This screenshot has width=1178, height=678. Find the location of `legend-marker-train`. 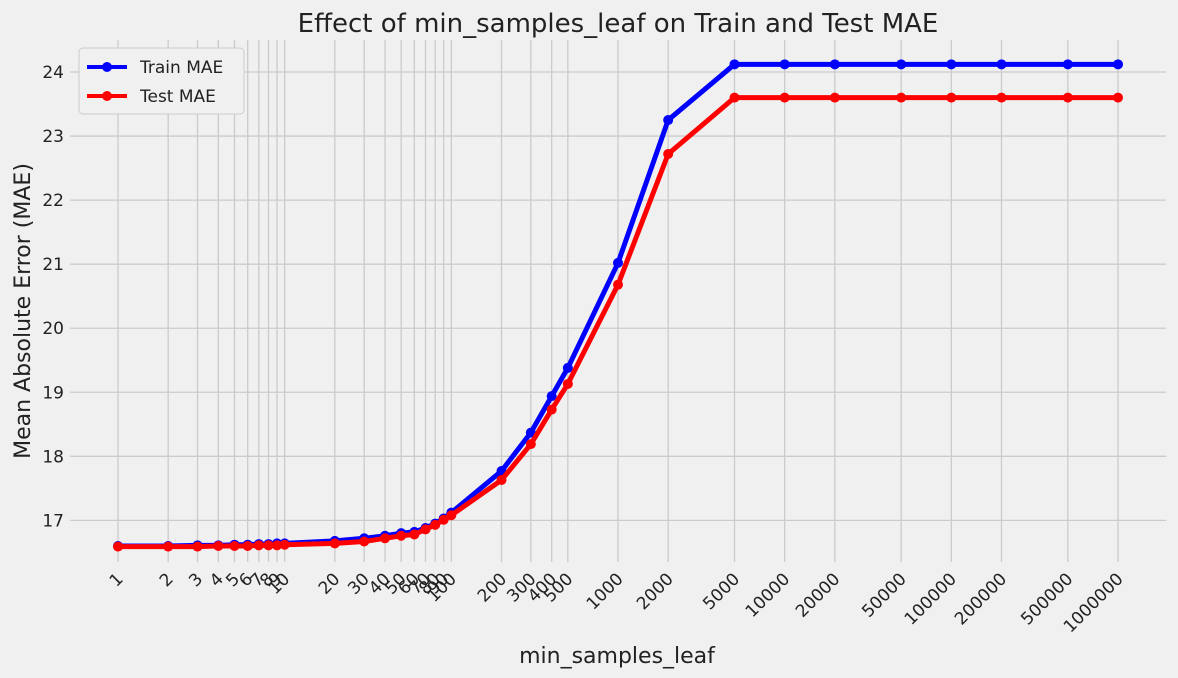

legend-marker-train is located at coordinates (107, 67).